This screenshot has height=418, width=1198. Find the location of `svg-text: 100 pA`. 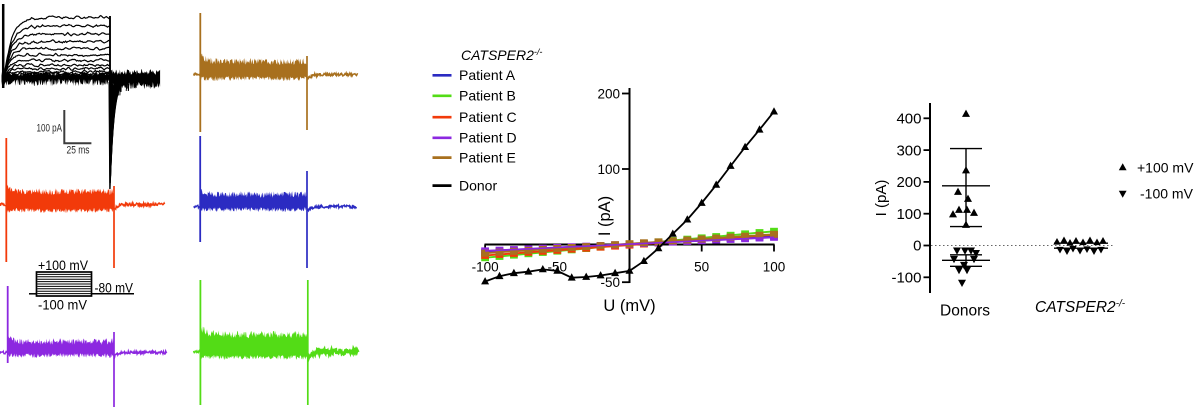

svg-text: 100 pA is located at coordinates (50, 129).